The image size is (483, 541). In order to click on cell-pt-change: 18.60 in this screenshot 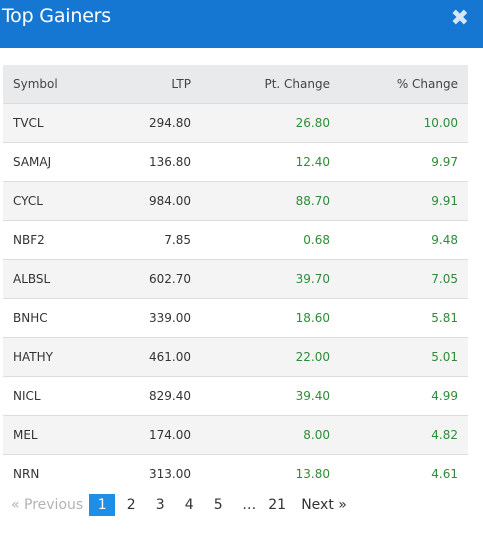, I will do `click(270, 317)`.